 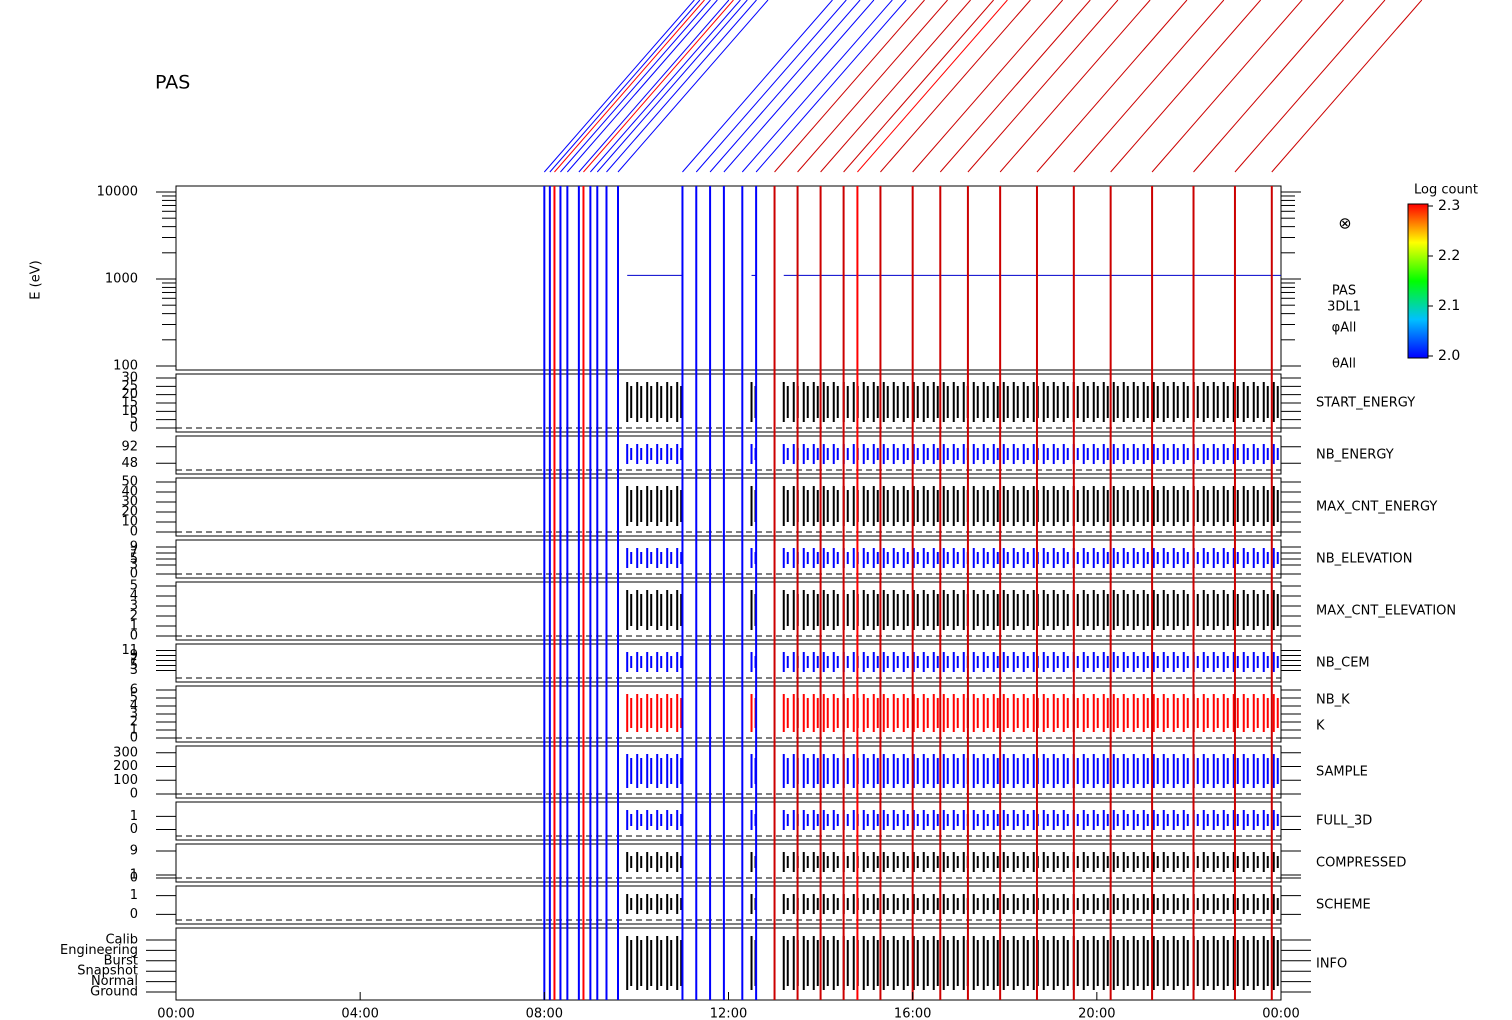 What do you see at coordinates (129, 386) in the screenshot?
I see `y-tick-label: 25` at bounding box center [129, 386].